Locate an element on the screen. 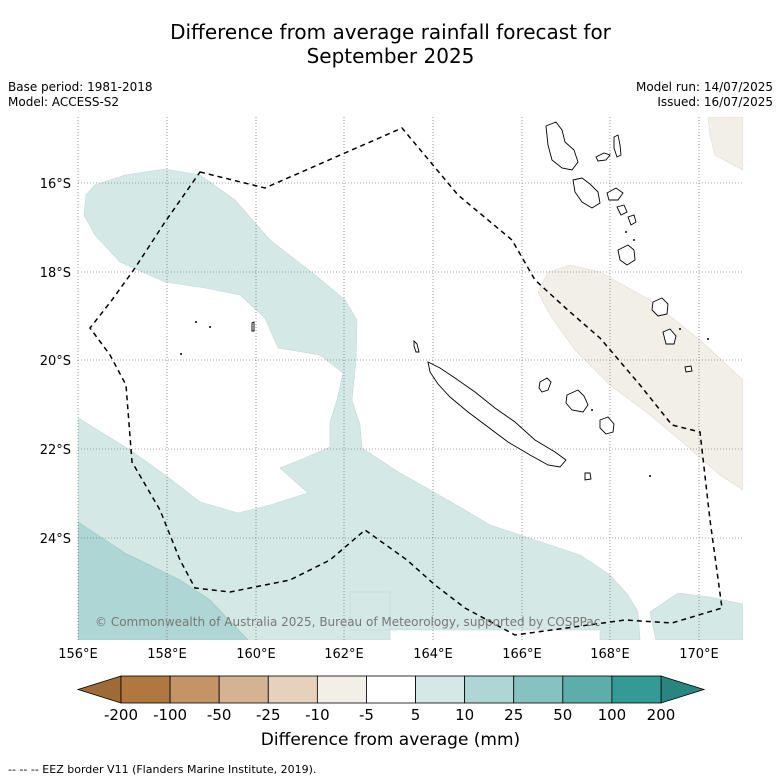  lat-label: 16°S is located at coordinates (55, 184).